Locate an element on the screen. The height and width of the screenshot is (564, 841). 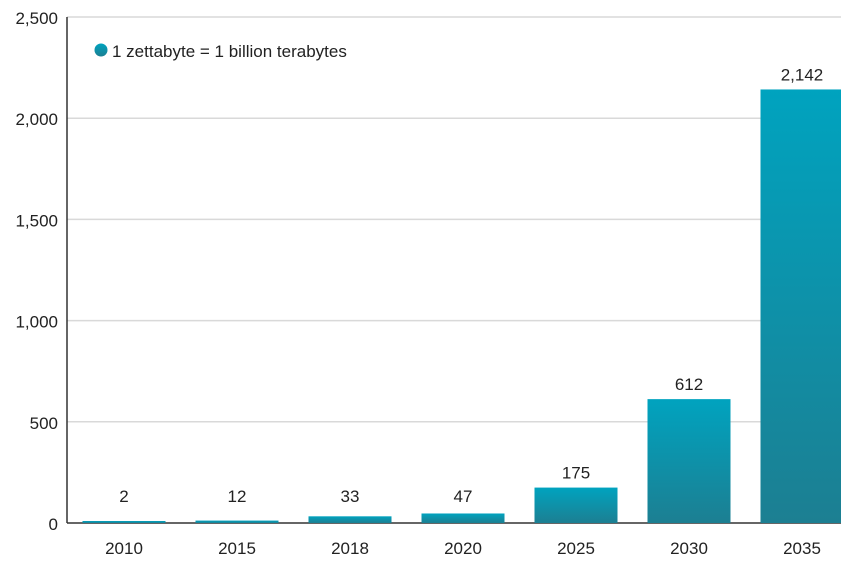
legend-marker is located at coordinates (101, 50).